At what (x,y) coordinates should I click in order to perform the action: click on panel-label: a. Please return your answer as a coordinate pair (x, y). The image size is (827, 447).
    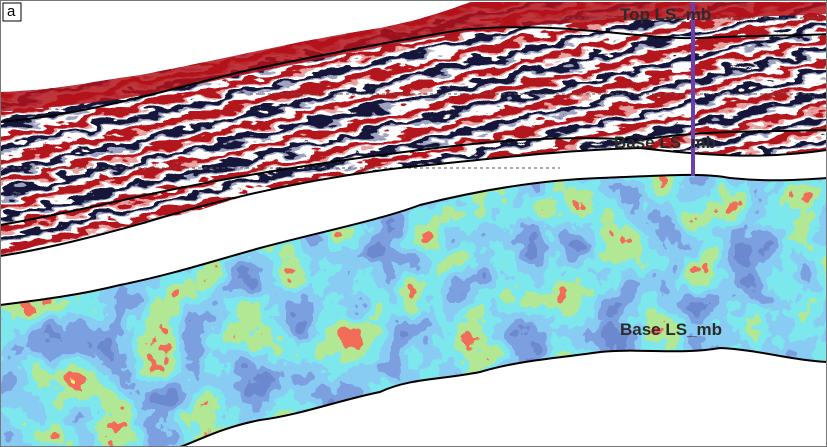
    Looking at the image, I should click on (11, 11).